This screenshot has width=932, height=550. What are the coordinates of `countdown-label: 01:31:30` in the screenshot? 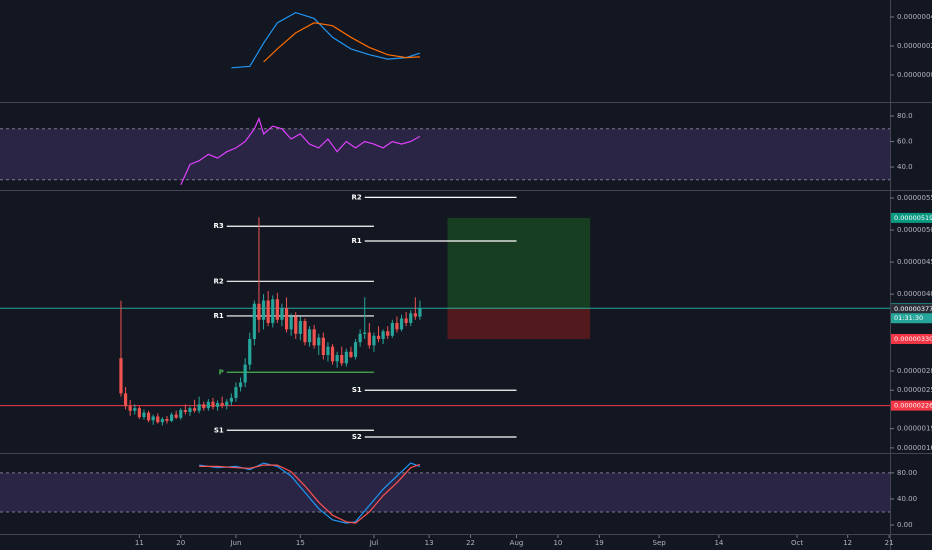 It's located at (908, 318).